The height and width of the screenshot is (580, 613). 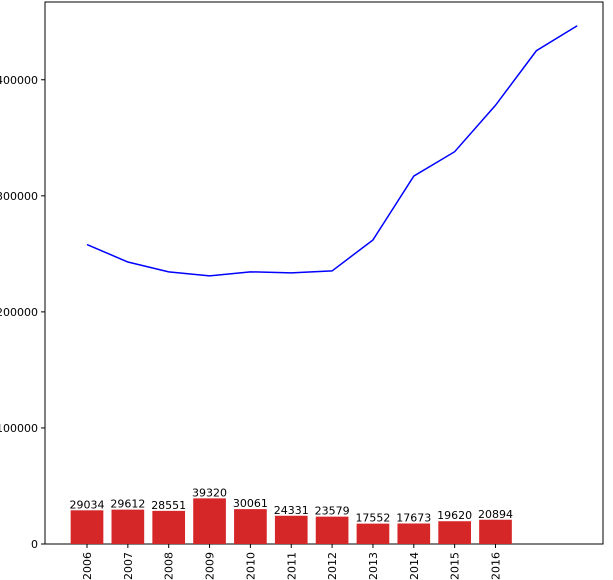 I want to click on bar-value-label: 20894, so click(x=495, y=514).